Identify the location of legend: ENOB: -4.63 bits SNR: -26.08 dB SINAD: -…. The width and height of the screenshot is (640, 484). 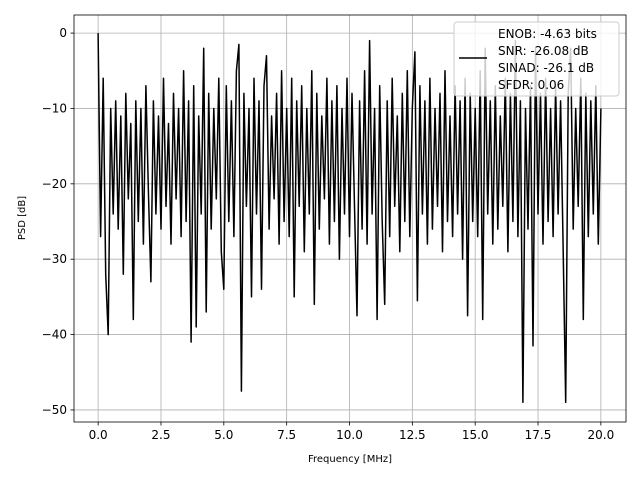
(536, 59).